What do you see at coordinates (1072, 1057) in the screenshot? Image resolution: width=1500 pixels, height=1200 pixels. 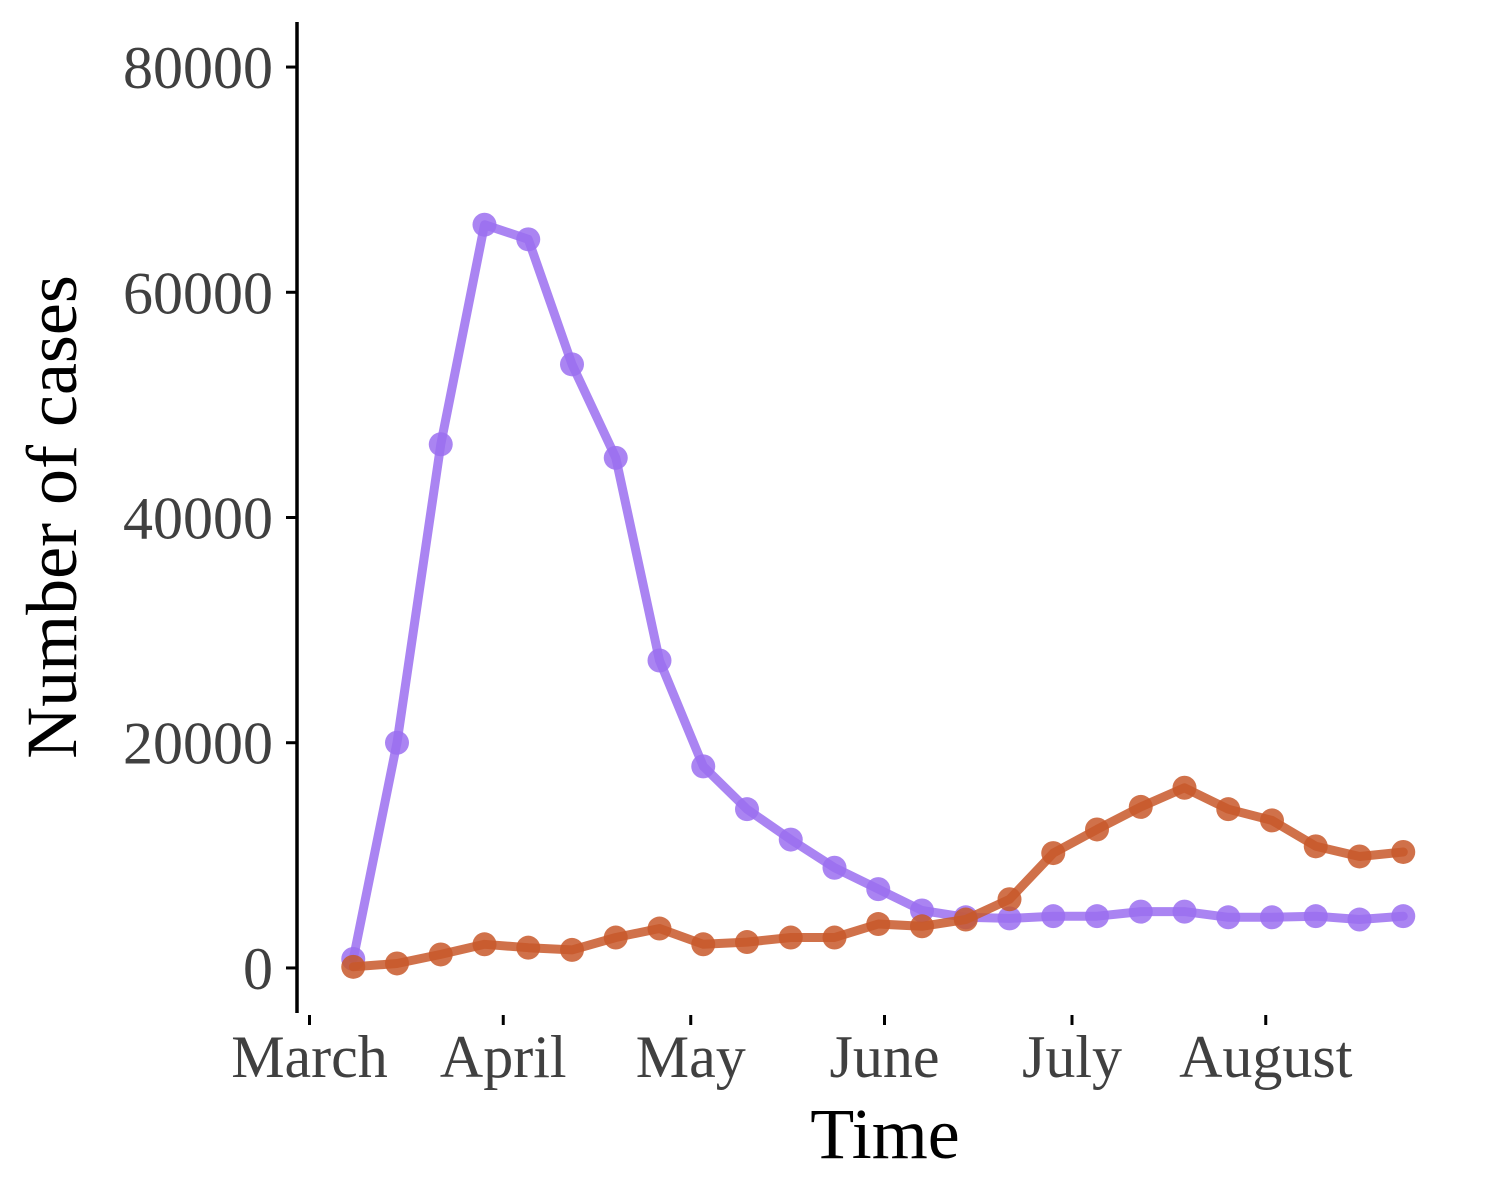 I see `x-tick-label: July` at bounding box center [1072, 1057].